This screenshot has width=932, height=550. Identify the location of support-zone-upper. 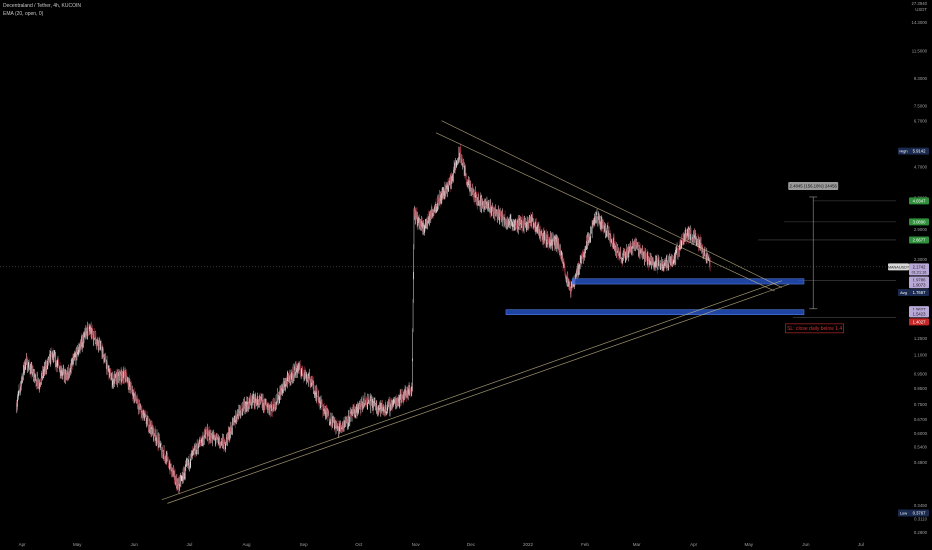
(688, 281).